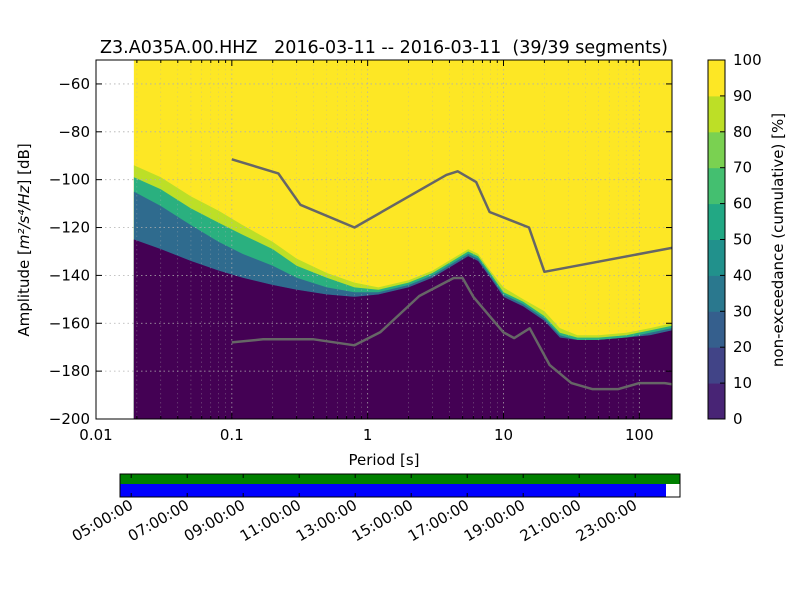 The height and width of the screenshot is (600, 800). Describe the element at coordinates (69, 371) in the screenshot. I see `y-tick-label: −180` at that location.